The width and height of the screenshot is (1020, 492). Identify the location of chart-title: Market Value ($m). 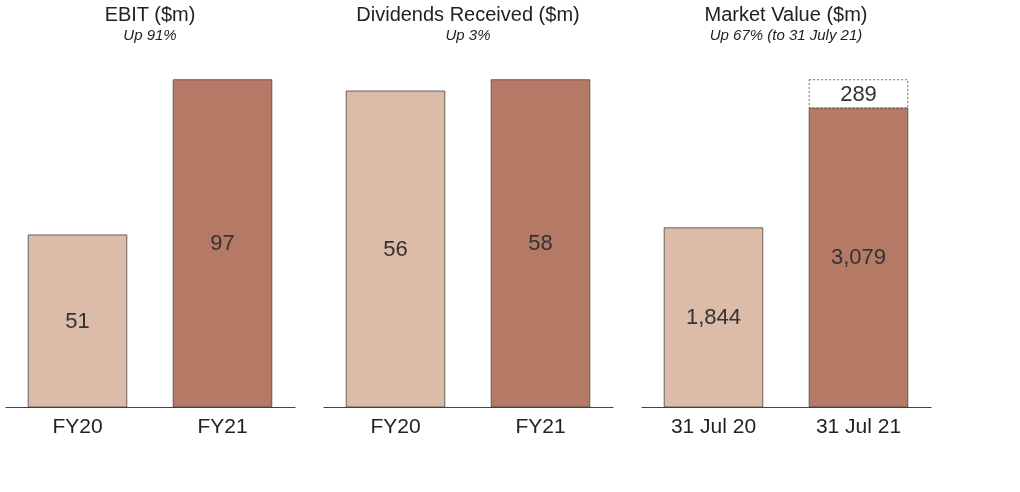
(786, 14).